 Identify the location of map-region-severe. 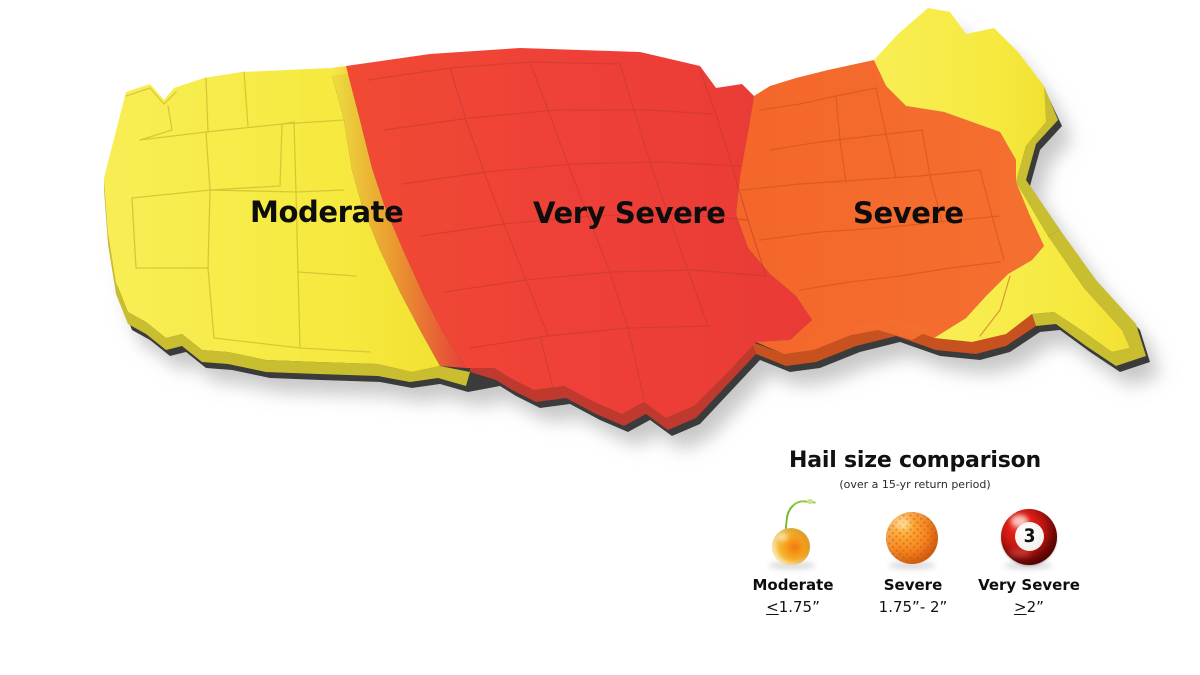
(890, 207).